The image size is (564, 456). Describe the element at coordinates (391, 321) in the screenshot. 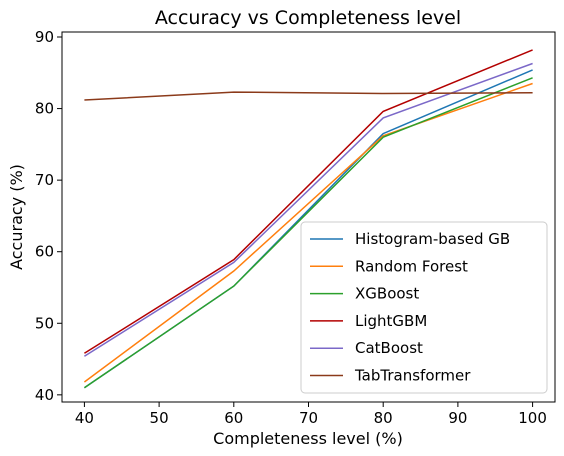

I see `legend-label: LightGBM` at that location.